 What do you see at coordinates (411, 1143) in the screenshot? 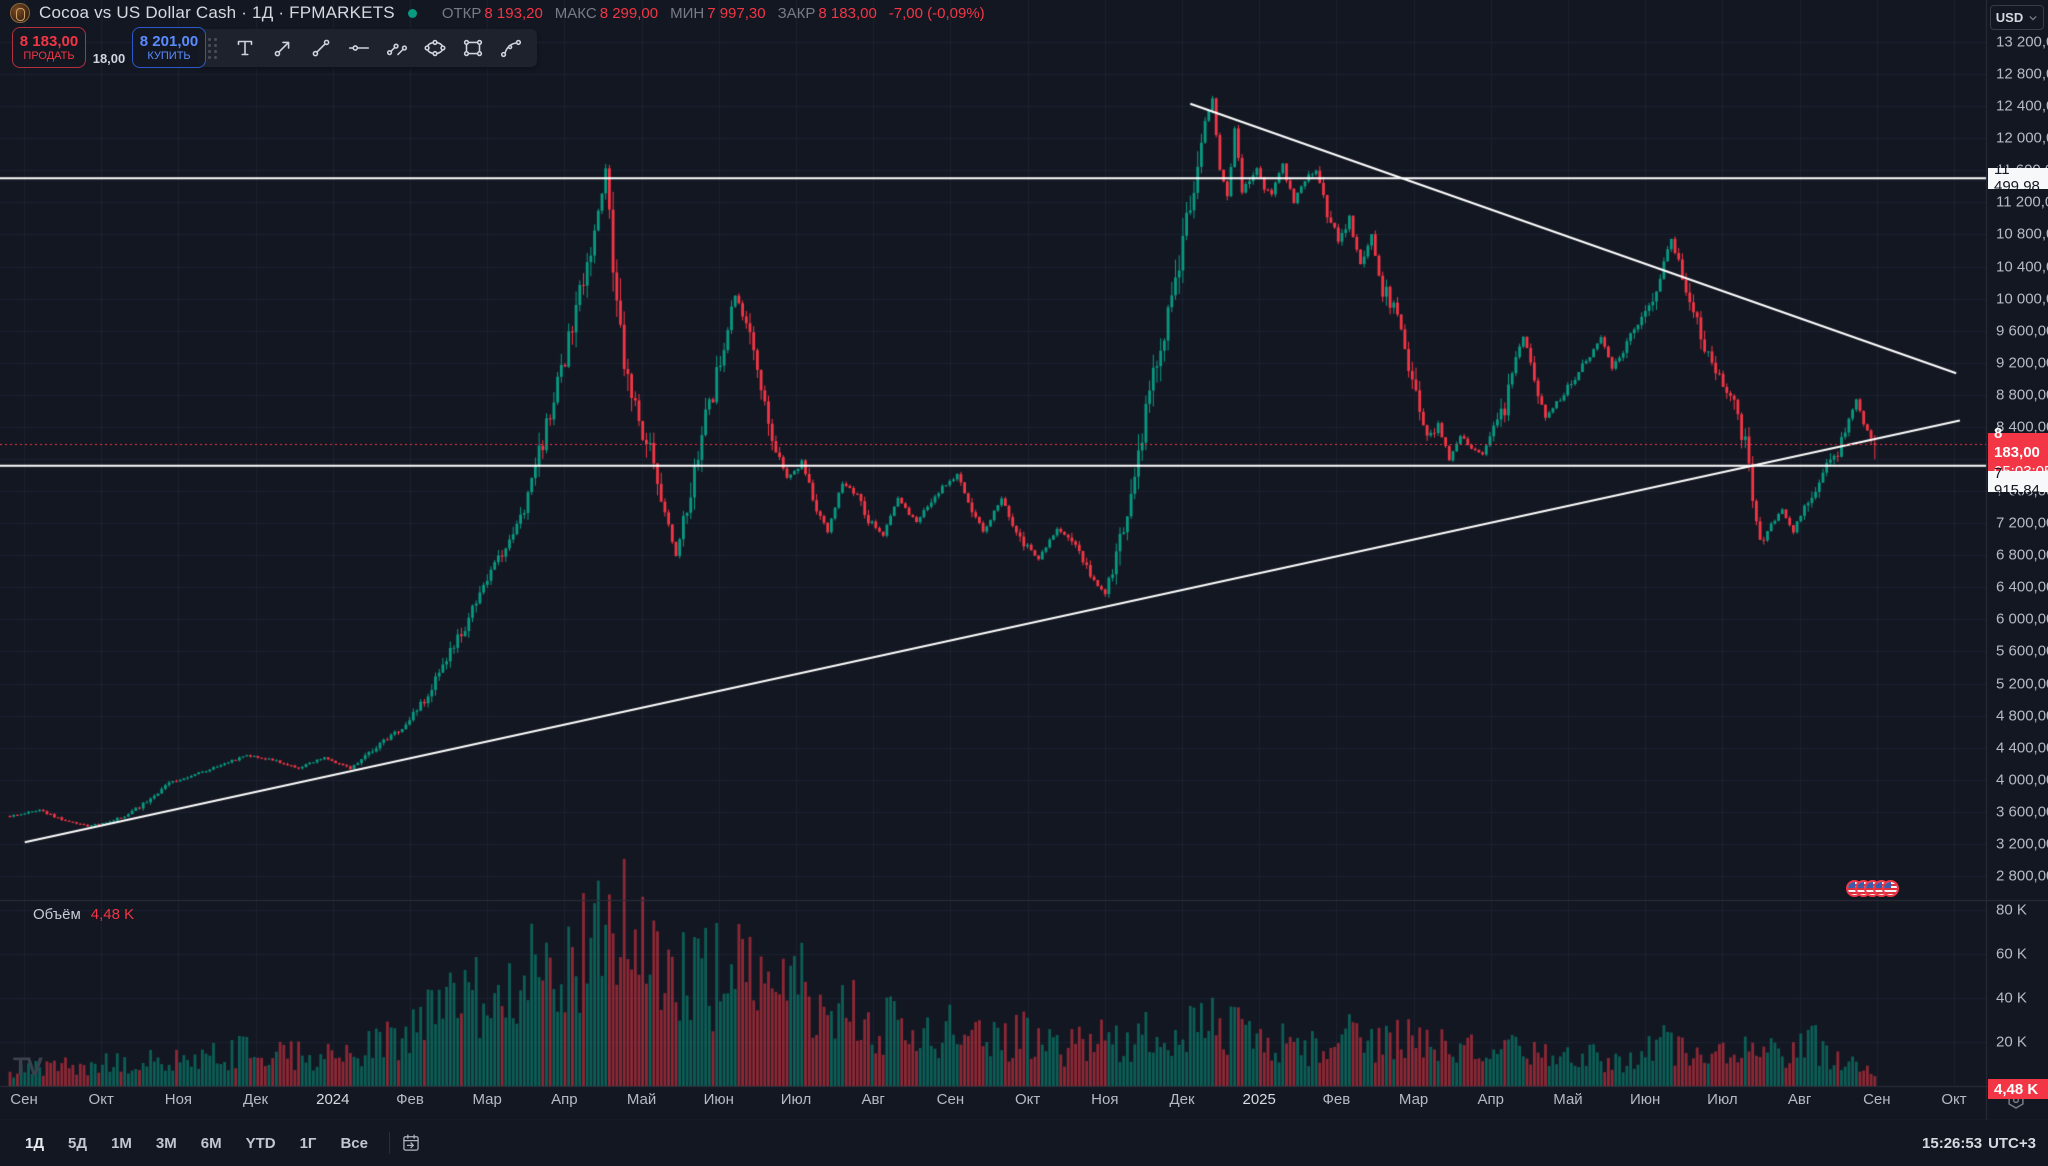
I see `go-to-date-icon` at bounding box center [411, 1143].